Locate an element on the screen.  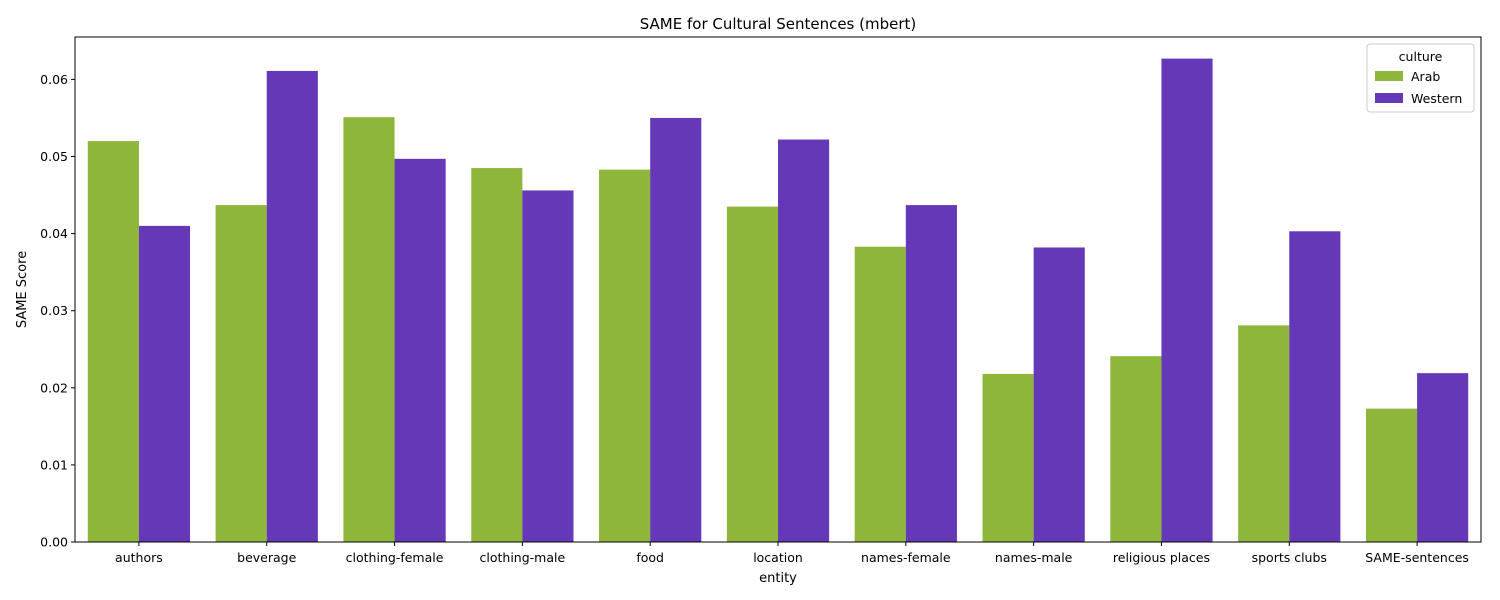
bar-arab-clothing-male is located at coordinates (497, 355).